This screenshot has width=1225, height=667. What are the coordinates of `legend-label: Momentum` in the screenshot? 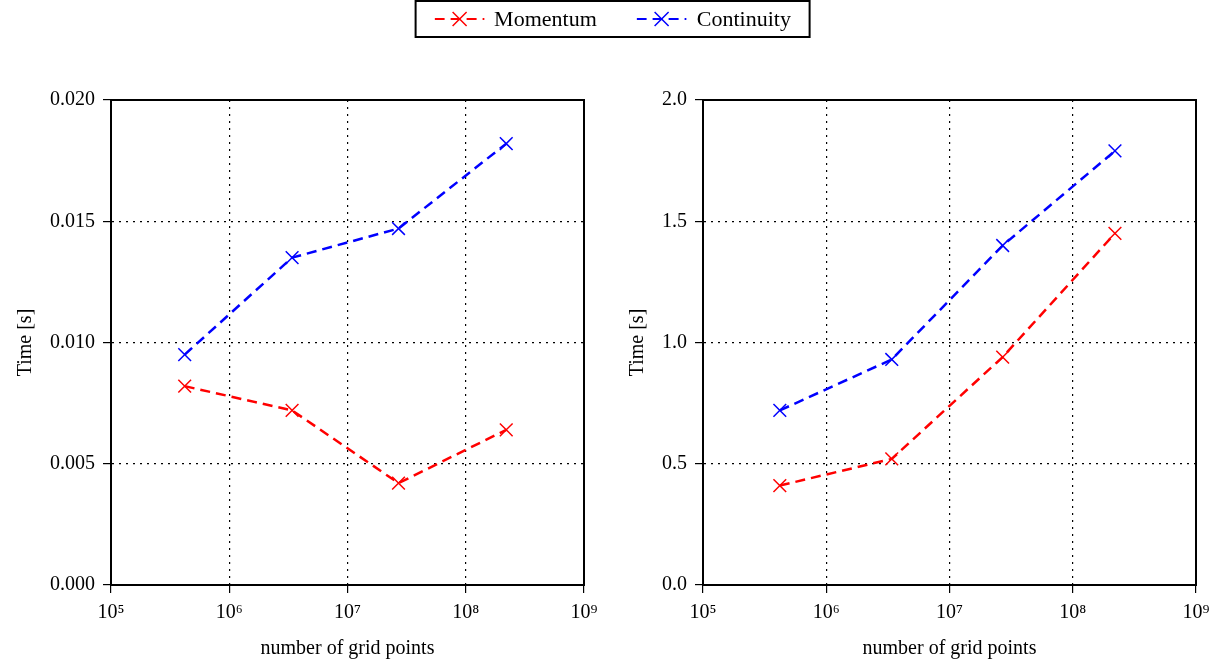 It's located at (545, 19).